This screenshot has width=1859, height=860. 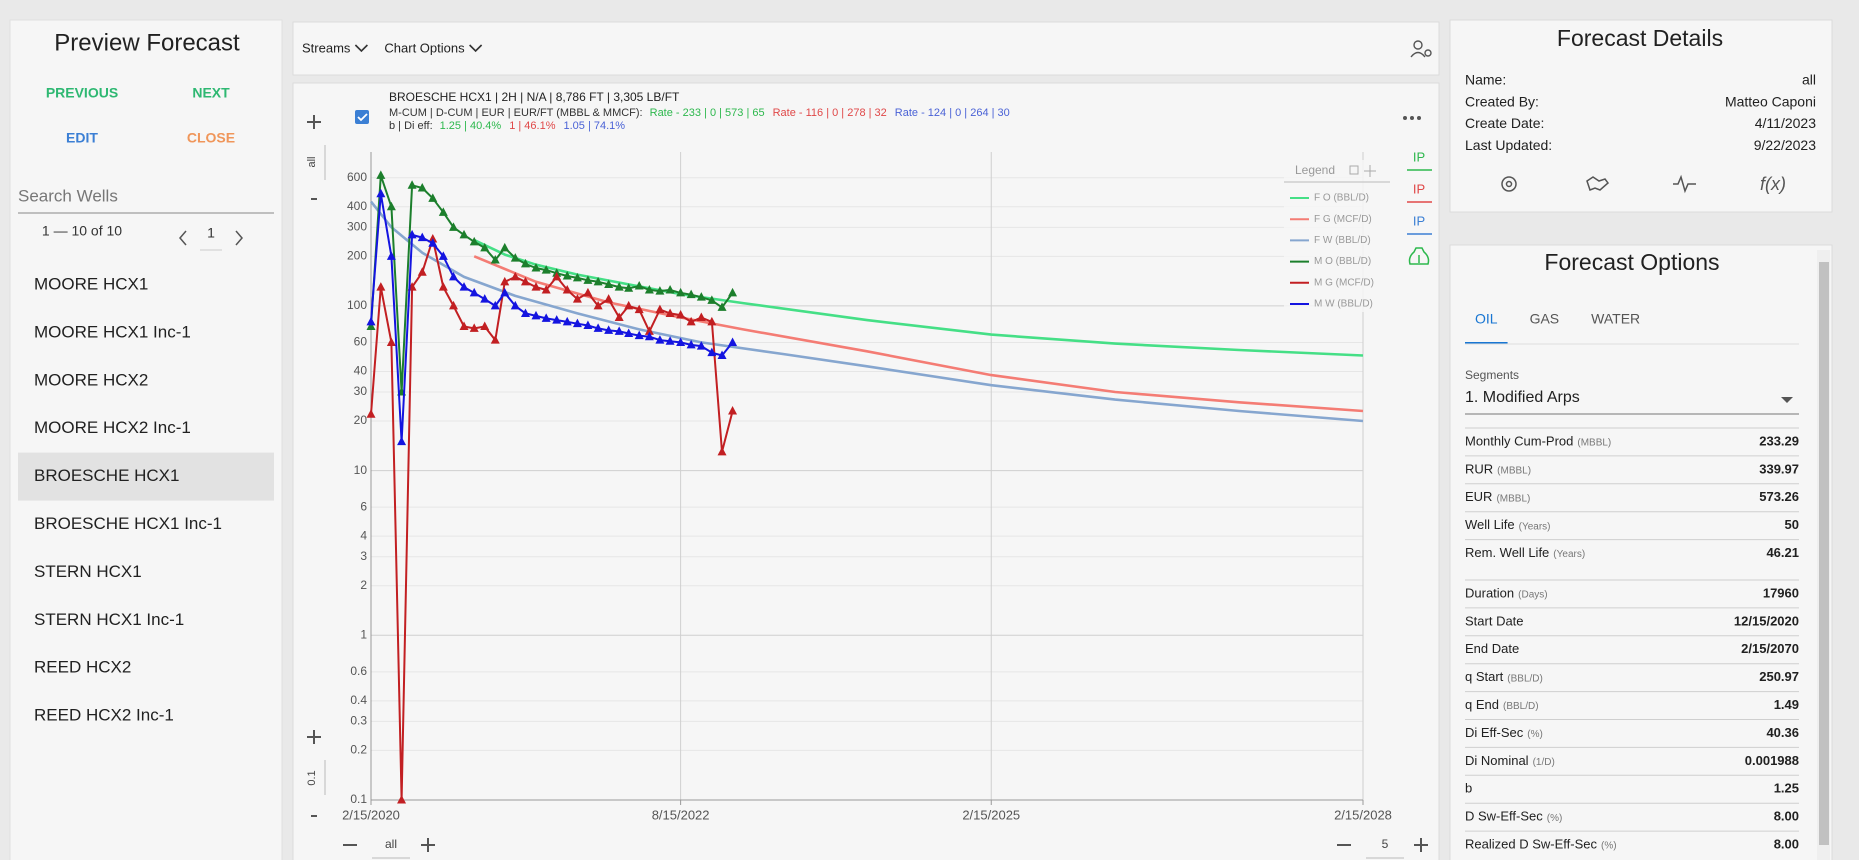 What do you see at coordinates (1421, 49) in the screenshot?
I see `user-settings-icon` at bounding box center [1421, 49].